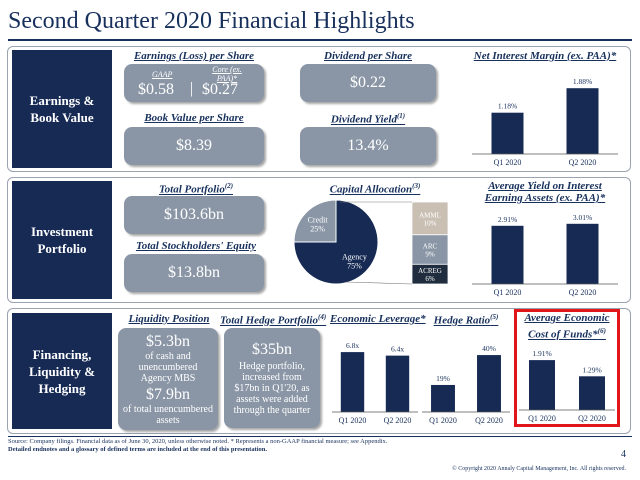 The image size is (640, 480). I want to click on unencumbered-desc: of total unencumbered assets, so click(168, 414).